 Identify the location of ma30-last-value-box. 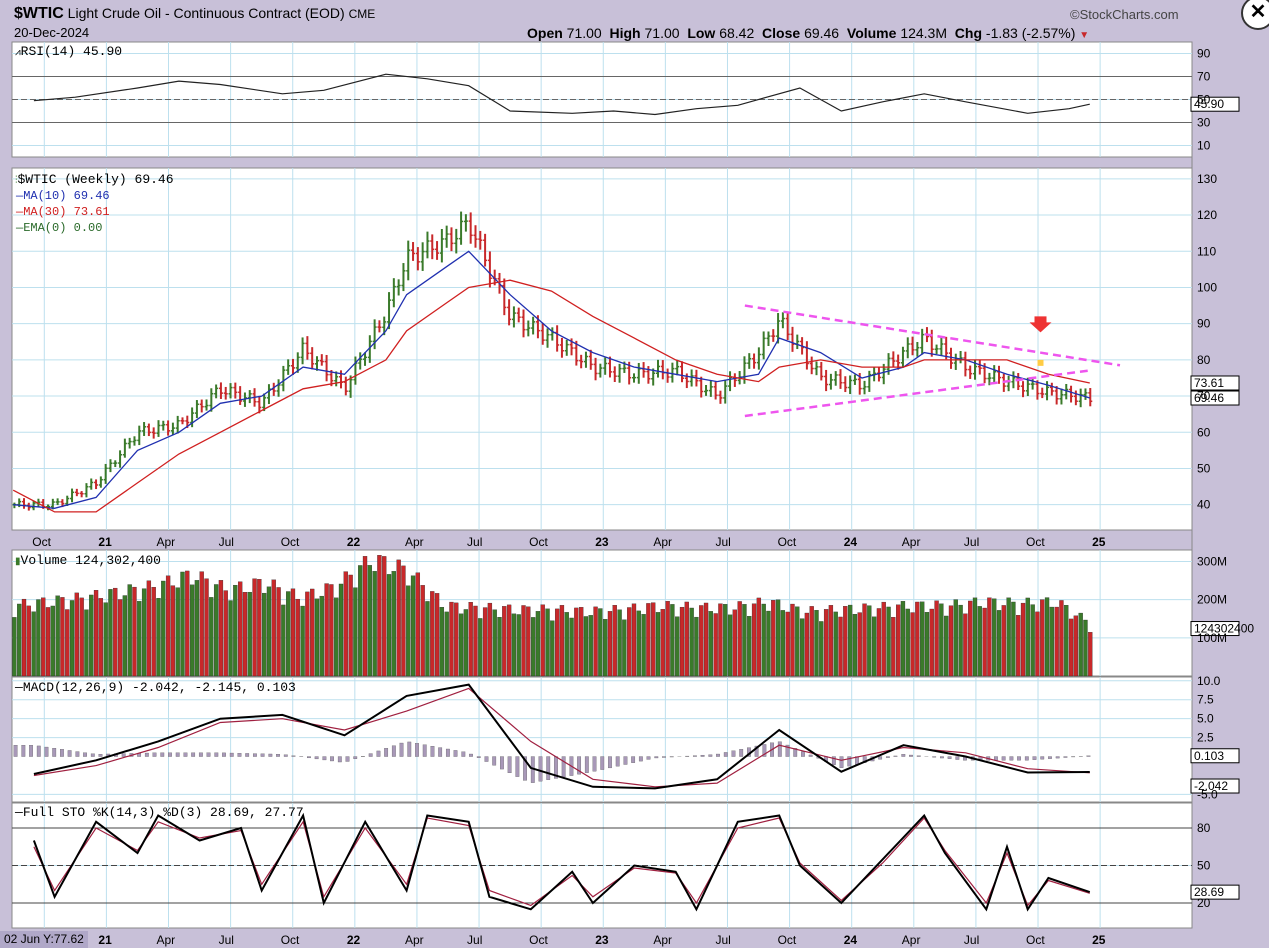
(1215, 383).